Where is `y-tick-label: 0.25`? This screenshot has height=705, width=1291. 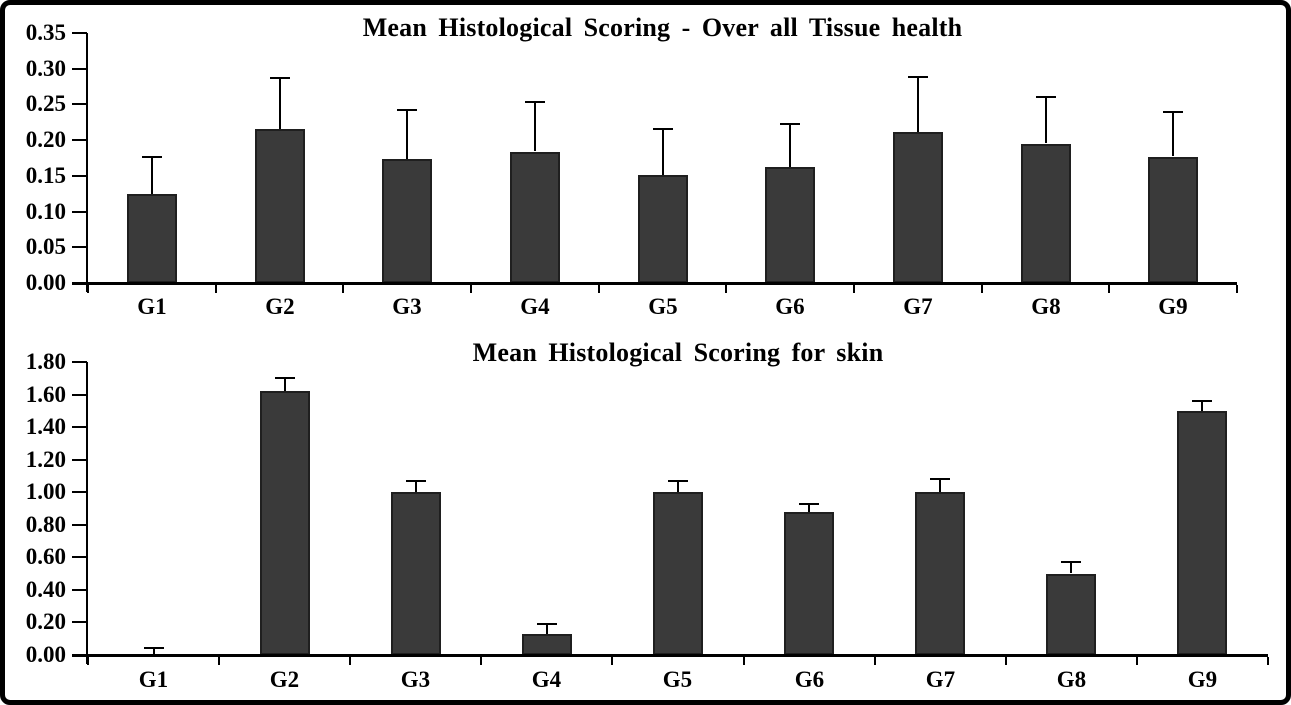 y-tick-label: 0.25 is located at coordinates (45, 103).